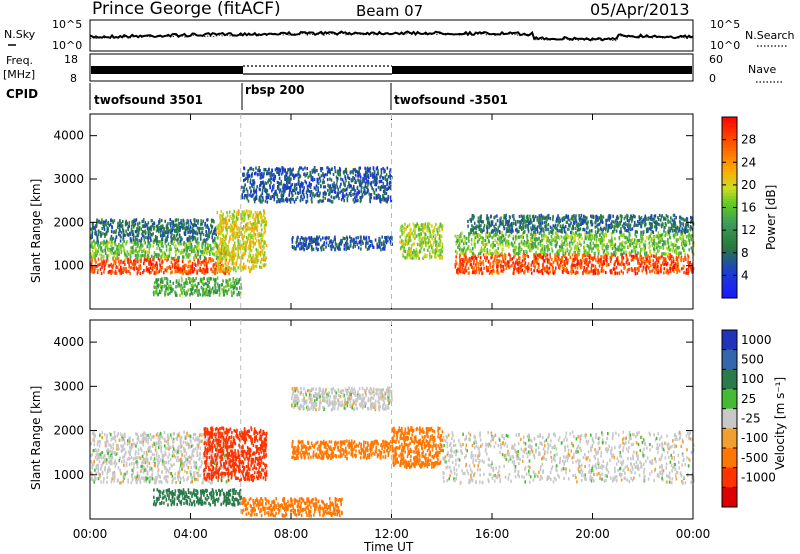  What do you see at coordinates (67, 24) in the screenshot?
I see `noise-left-tick-top: 10^5` at bounding box center [67, 24].